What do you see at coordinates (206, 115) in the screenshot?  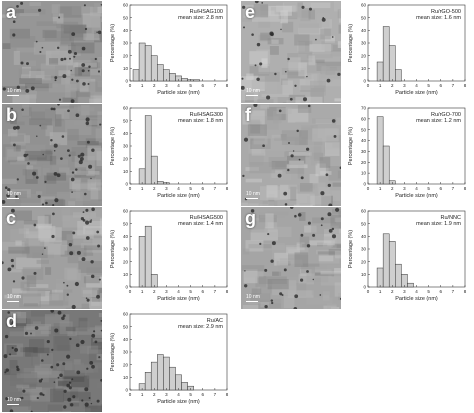 I see `sample-label: Ru/HSAG300` at bounding box center [206, 115].